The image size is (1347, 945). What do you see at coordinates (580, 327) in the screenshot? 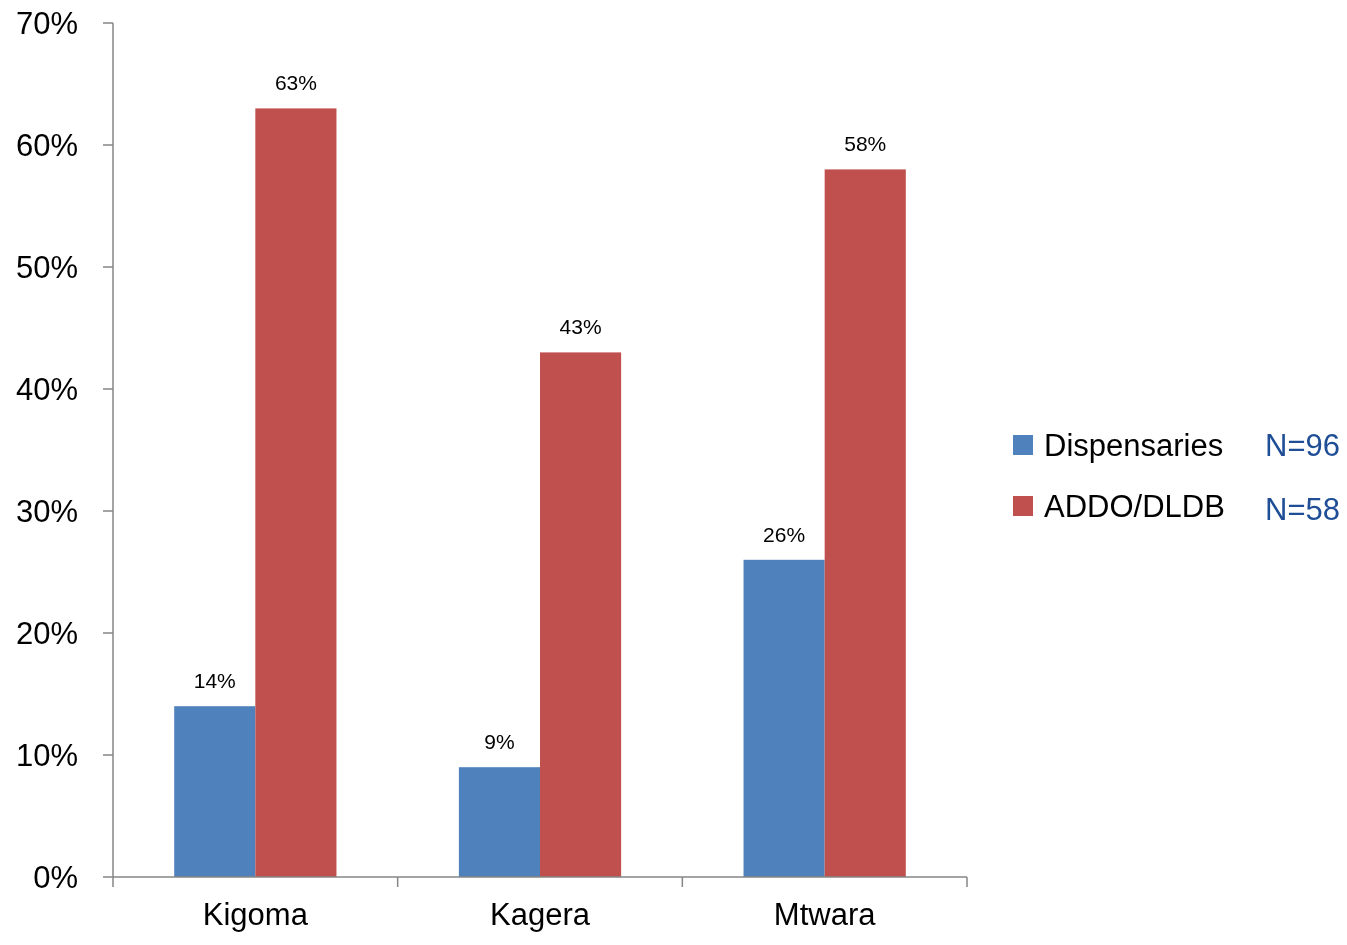
I see `data-label: 43%` at bounding box center [580, 327].